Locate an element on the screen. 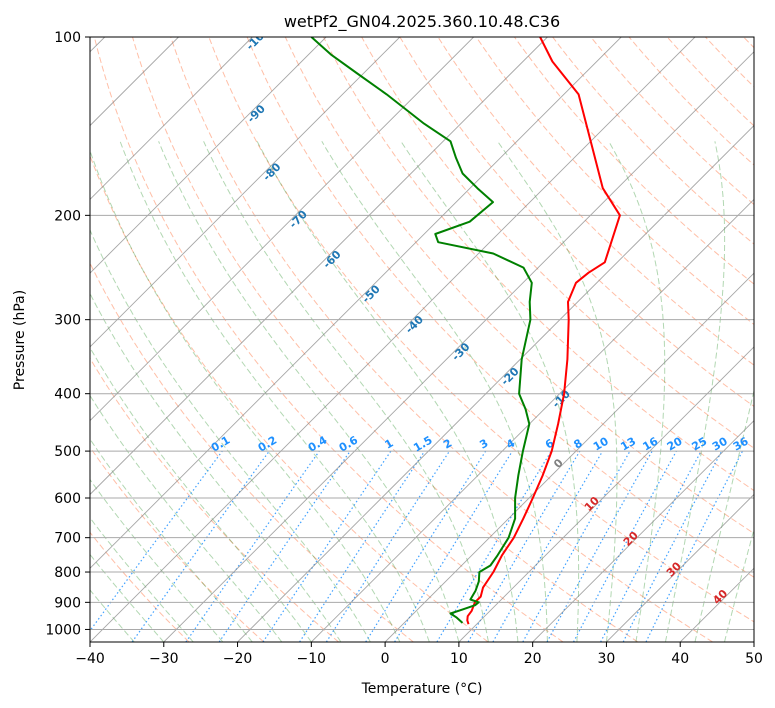 The height and width of the screenshot is (708, 775). dry-adiabat-label: -20 is located at coordinates (509, 376).